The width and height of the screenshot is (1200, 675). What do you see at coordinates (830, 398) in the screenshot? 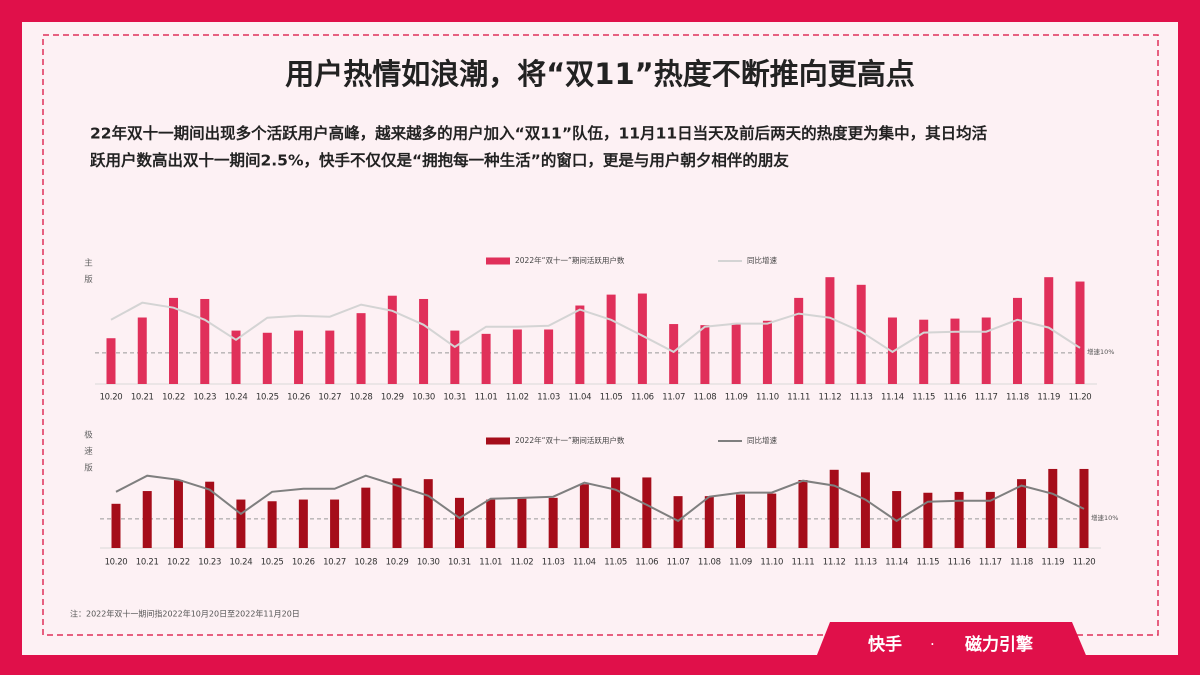
I see `x-tick-label: 11.12` at bounding box center [830, 398].